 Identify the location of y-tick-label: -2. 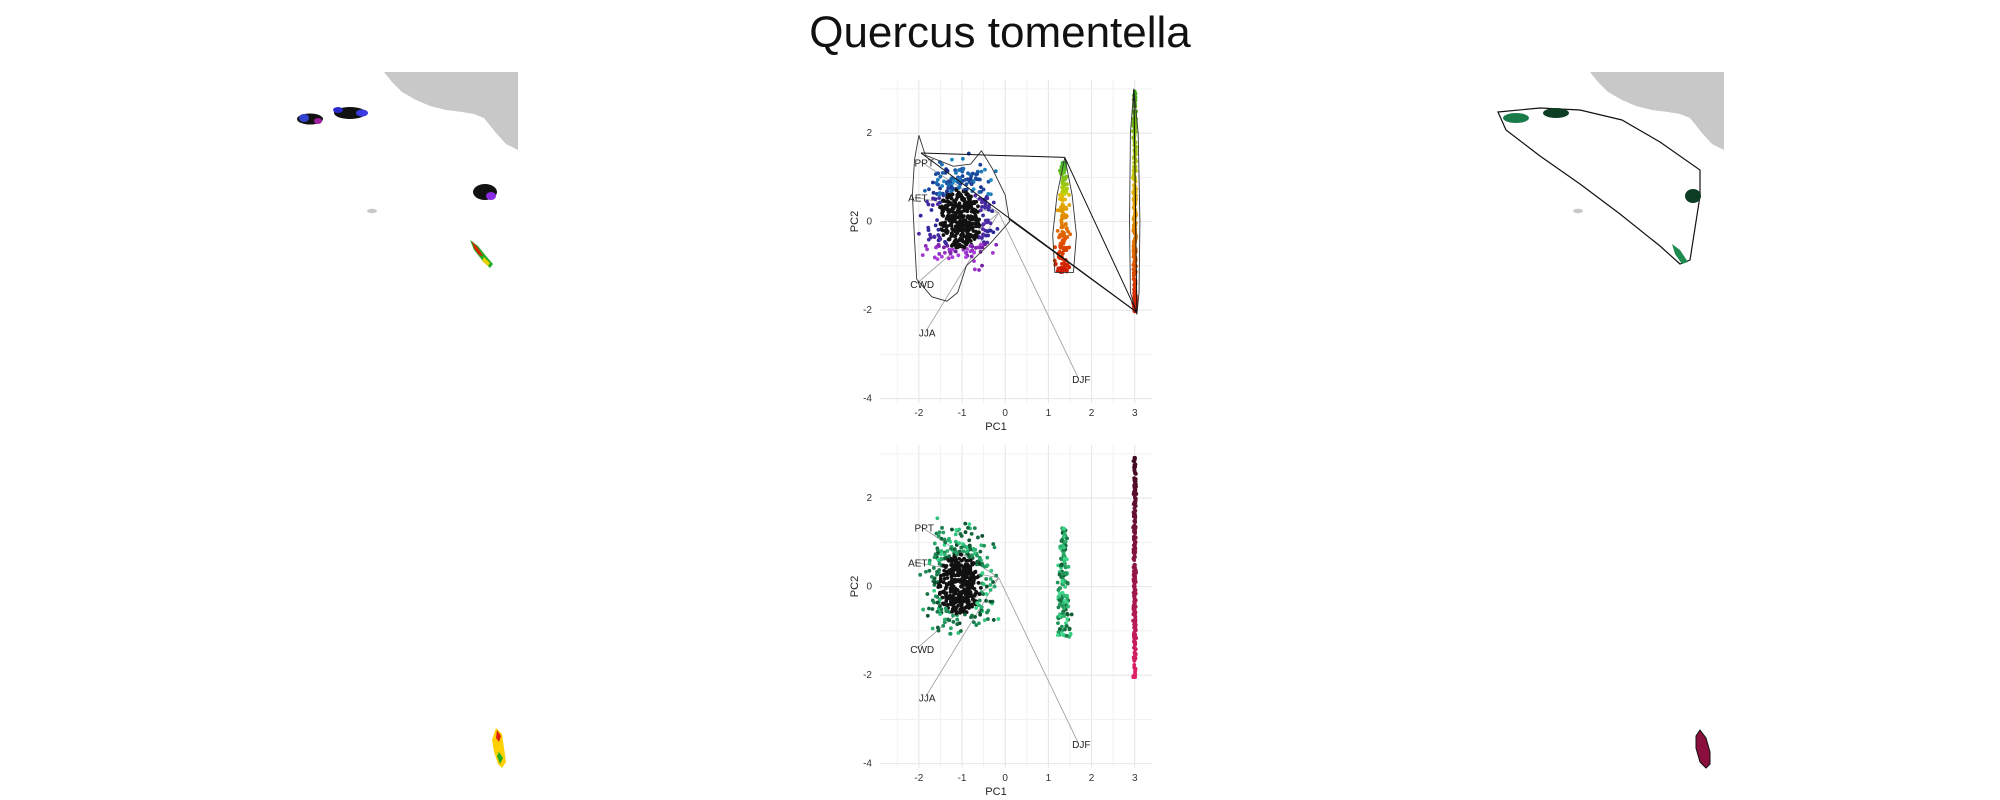
(867, 675).